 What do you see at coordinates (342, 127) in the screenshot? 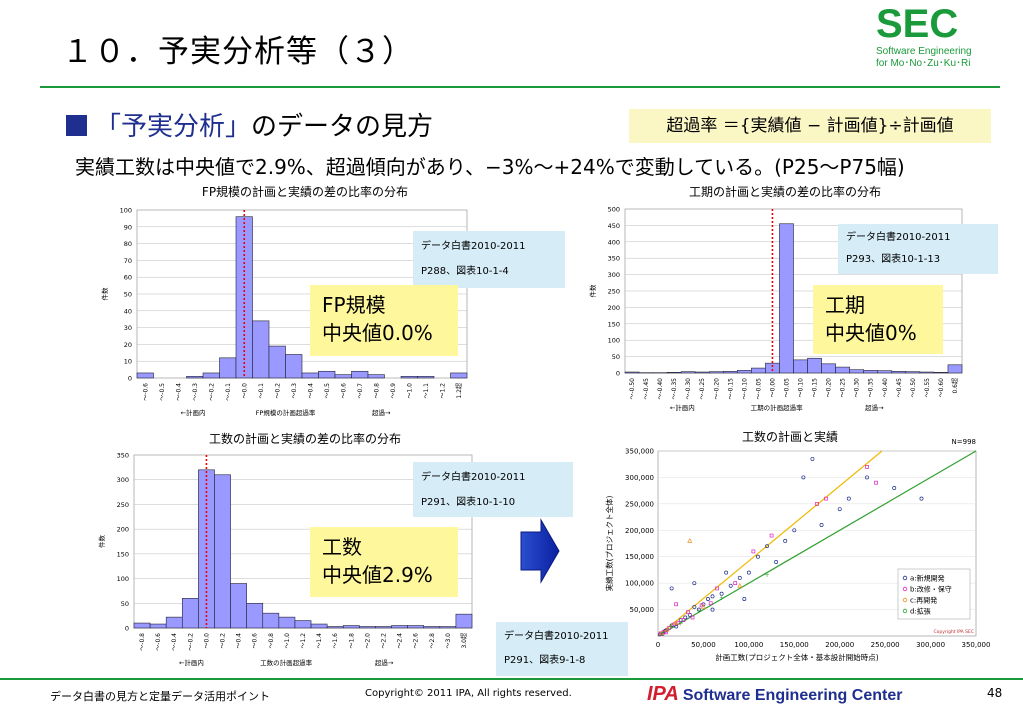
I see `heading-text: のデータの見方` at bounding box center [342, 127].